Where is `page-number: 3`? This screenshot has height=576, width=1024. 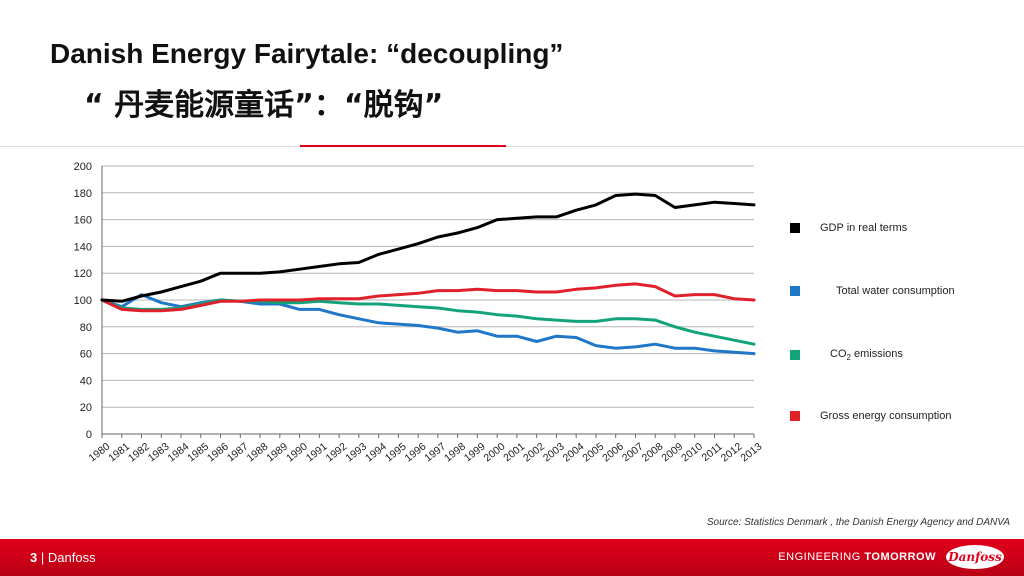
page-number: 3 is located at coordinates (34, 557).